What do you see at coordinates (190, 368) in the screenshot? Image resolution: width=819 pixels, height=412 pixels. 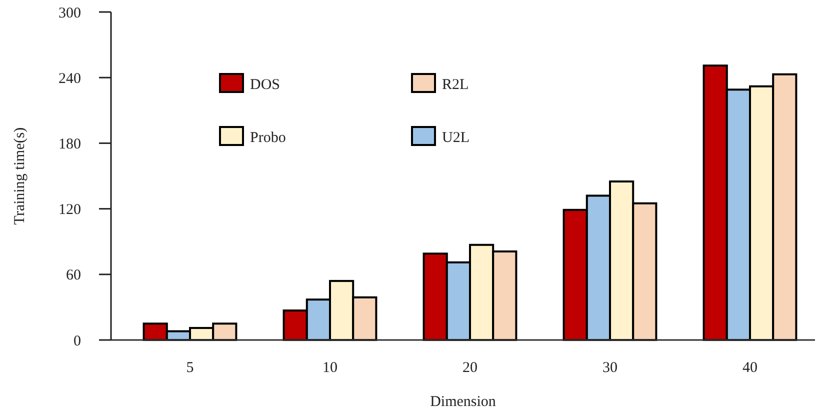 I see `x-tick-label: 5` at bounding box center [190, 368].